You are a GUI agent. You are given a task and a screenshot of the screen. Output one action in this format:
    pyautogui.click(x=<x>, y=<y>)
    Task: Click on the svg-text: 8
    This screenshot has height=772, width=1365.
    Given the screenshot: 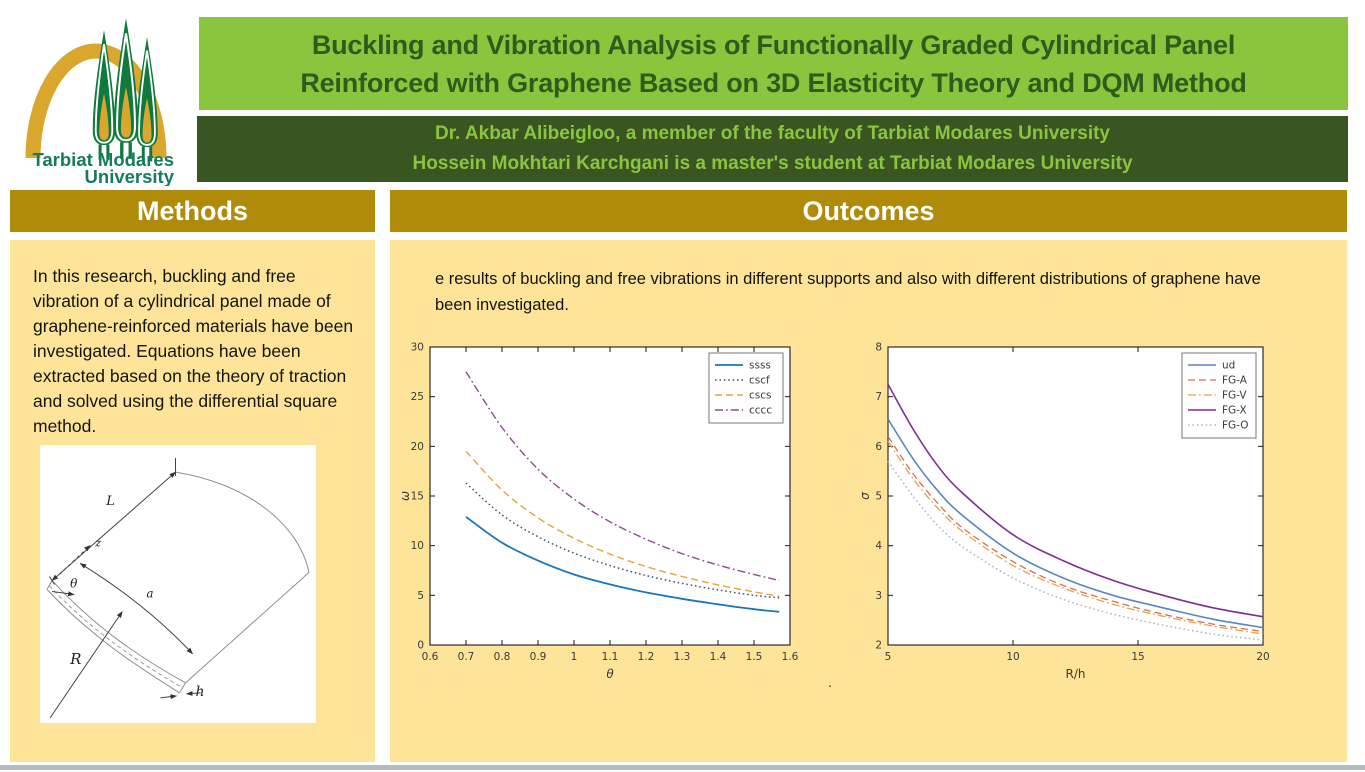 What is the action you would take?
    pyautogui.click(x=878, y=348)
    